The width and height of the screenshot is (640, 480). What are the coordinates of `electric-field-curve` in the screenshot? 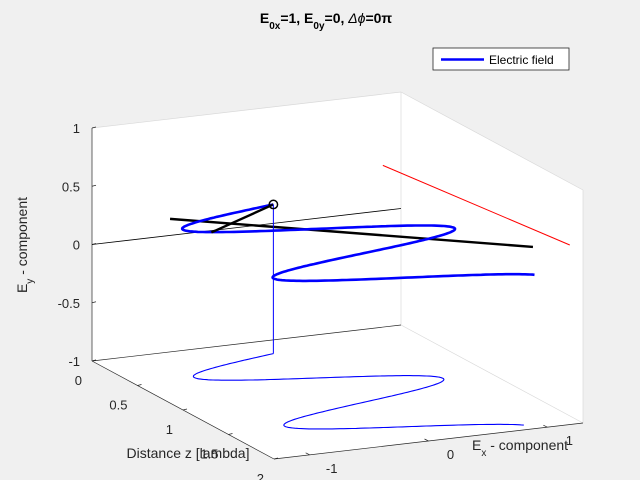 It's located at (357, 243).